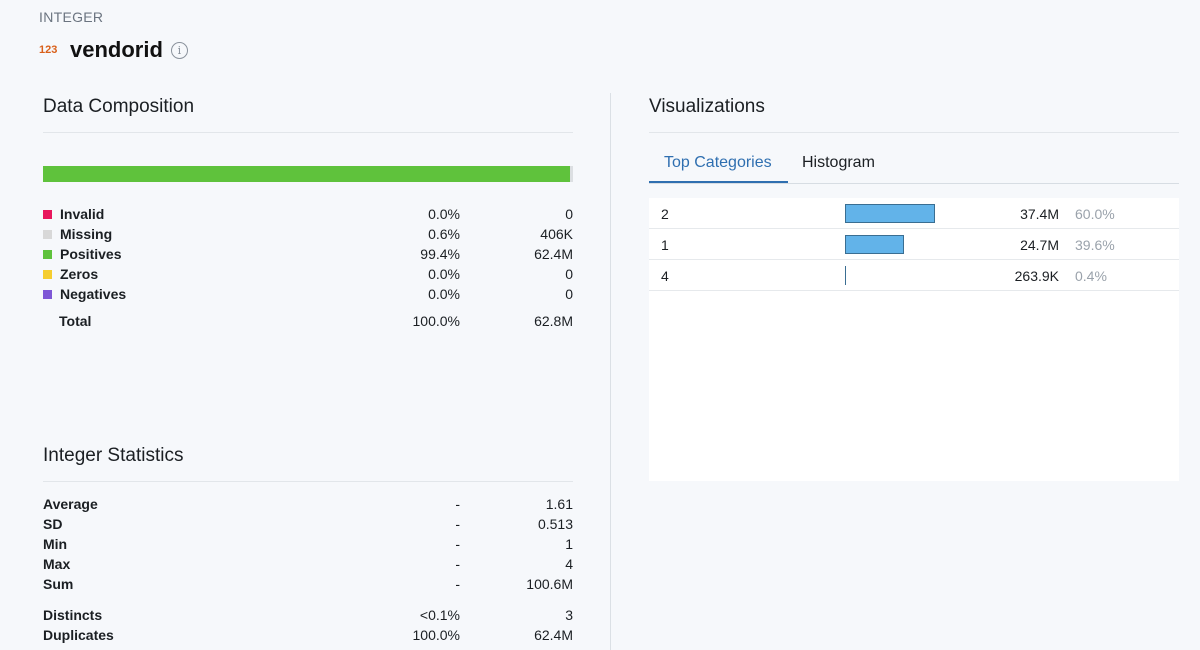 Image resolution: width=1200 pixels, height=650 pixels. Describe the element at coordinates (555, 524) in the screenshot. I see `row-value: 0.513` at that location.